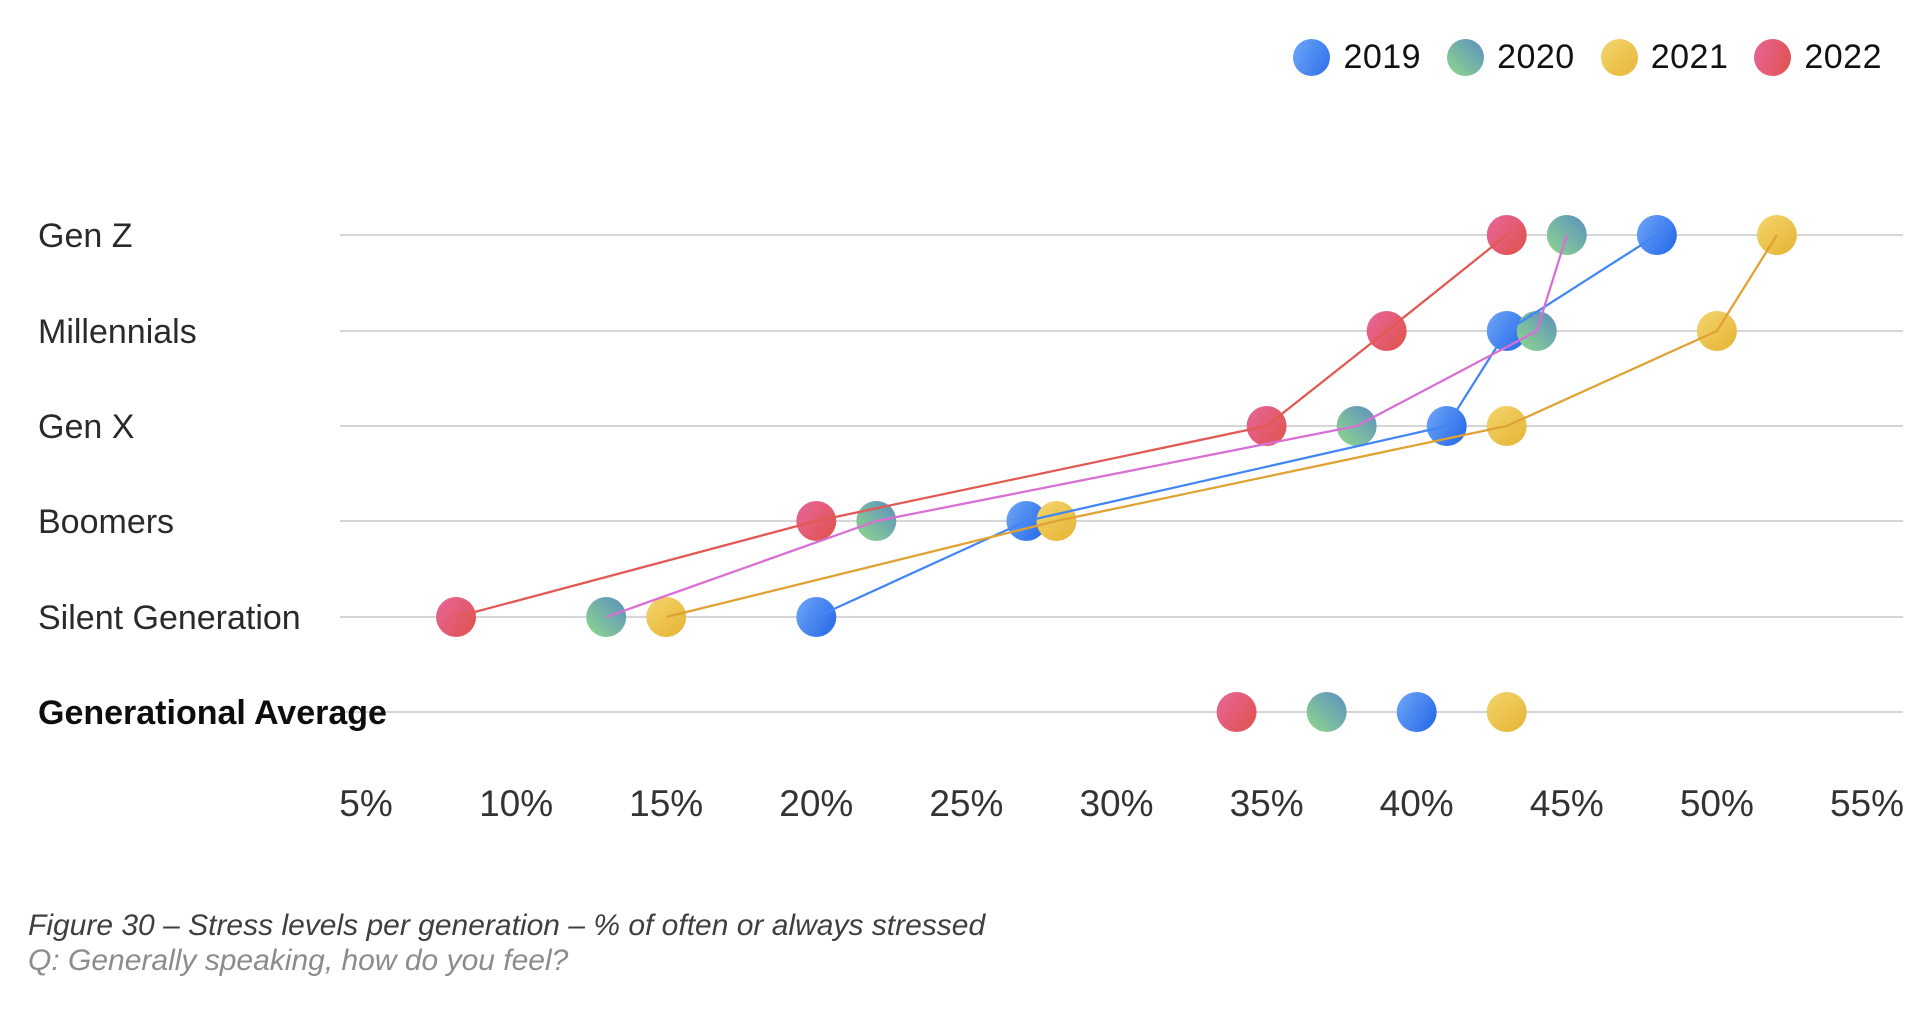  Describe the element at coordinates (666, 803) in the screenshot. I see `x-tick-label: 15%` at that location.